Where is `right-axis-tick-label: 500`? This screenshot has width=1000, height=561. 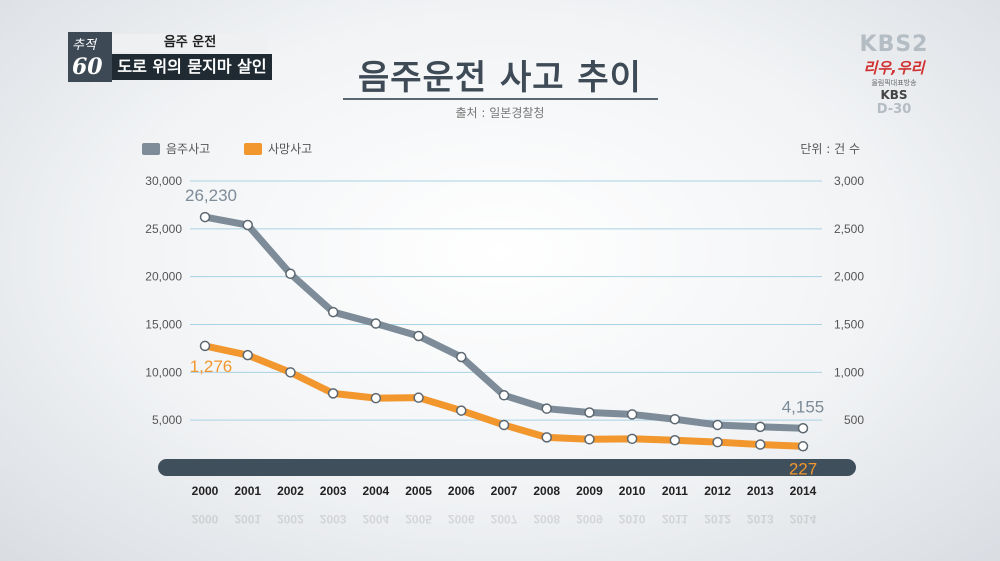
right-axis-tick-label: 500 is located at coordinates (854, 420).